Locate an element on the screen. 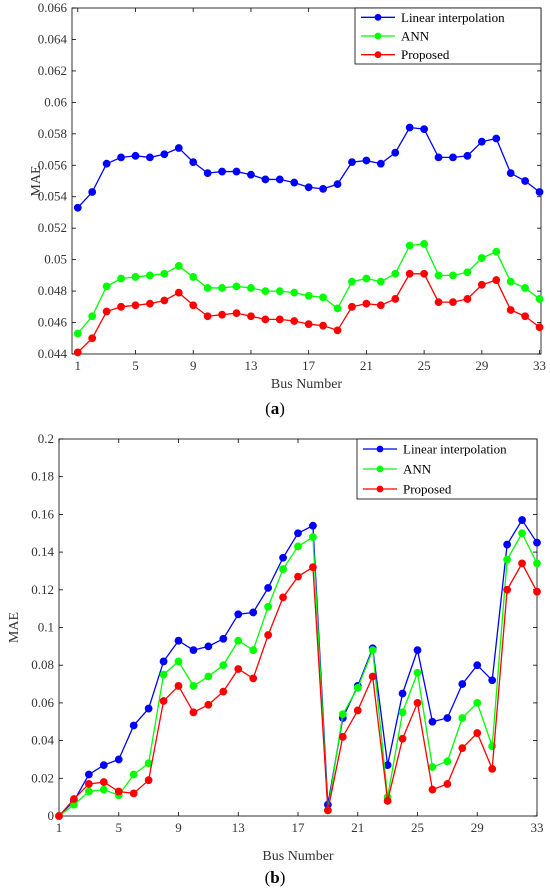  chart-b-x-axis-label: Bus Number is located at coordinates (298, 856).